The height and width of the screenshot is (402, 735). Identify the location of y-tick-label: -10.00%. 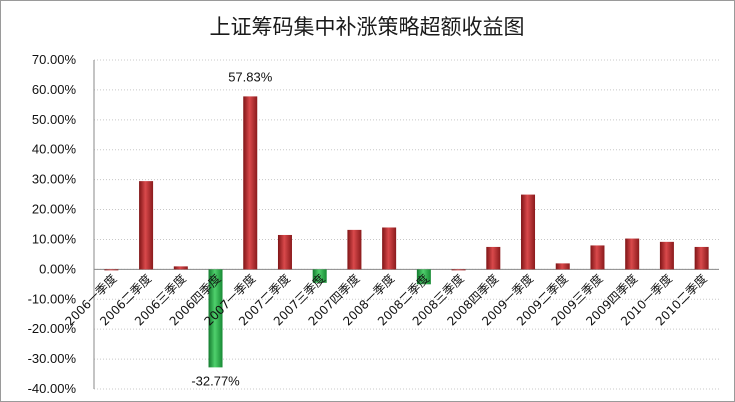
(52, 298).